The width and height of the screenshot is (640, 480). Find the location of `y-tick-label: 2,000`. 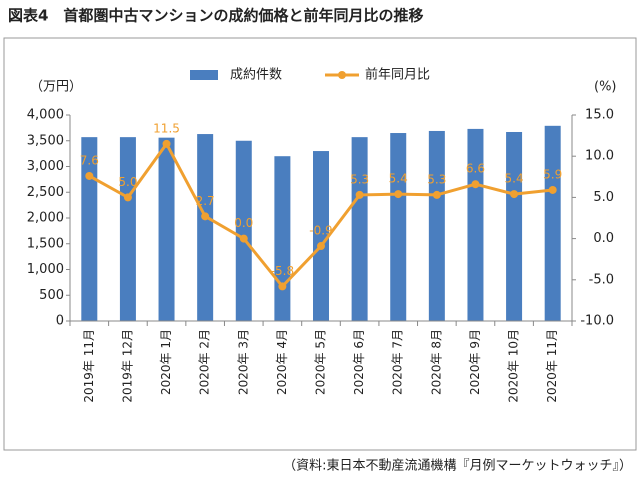

y-tick-label: 2,000 is located at coordinates (45, 218).